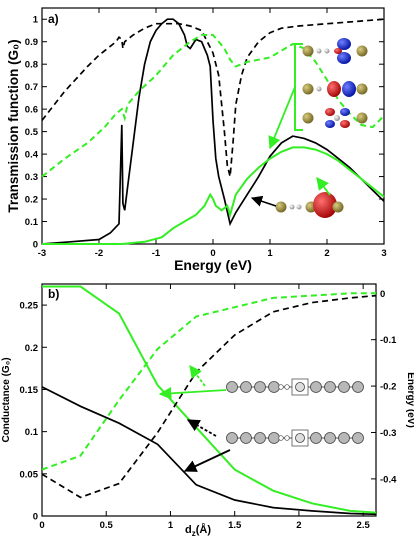 The width and height of the screenshot is (414, 540). Describe the element at coordinates (6, 399) in the screenshot. I see `panel-b-ylabel: Conductance (G₀)` at that location.